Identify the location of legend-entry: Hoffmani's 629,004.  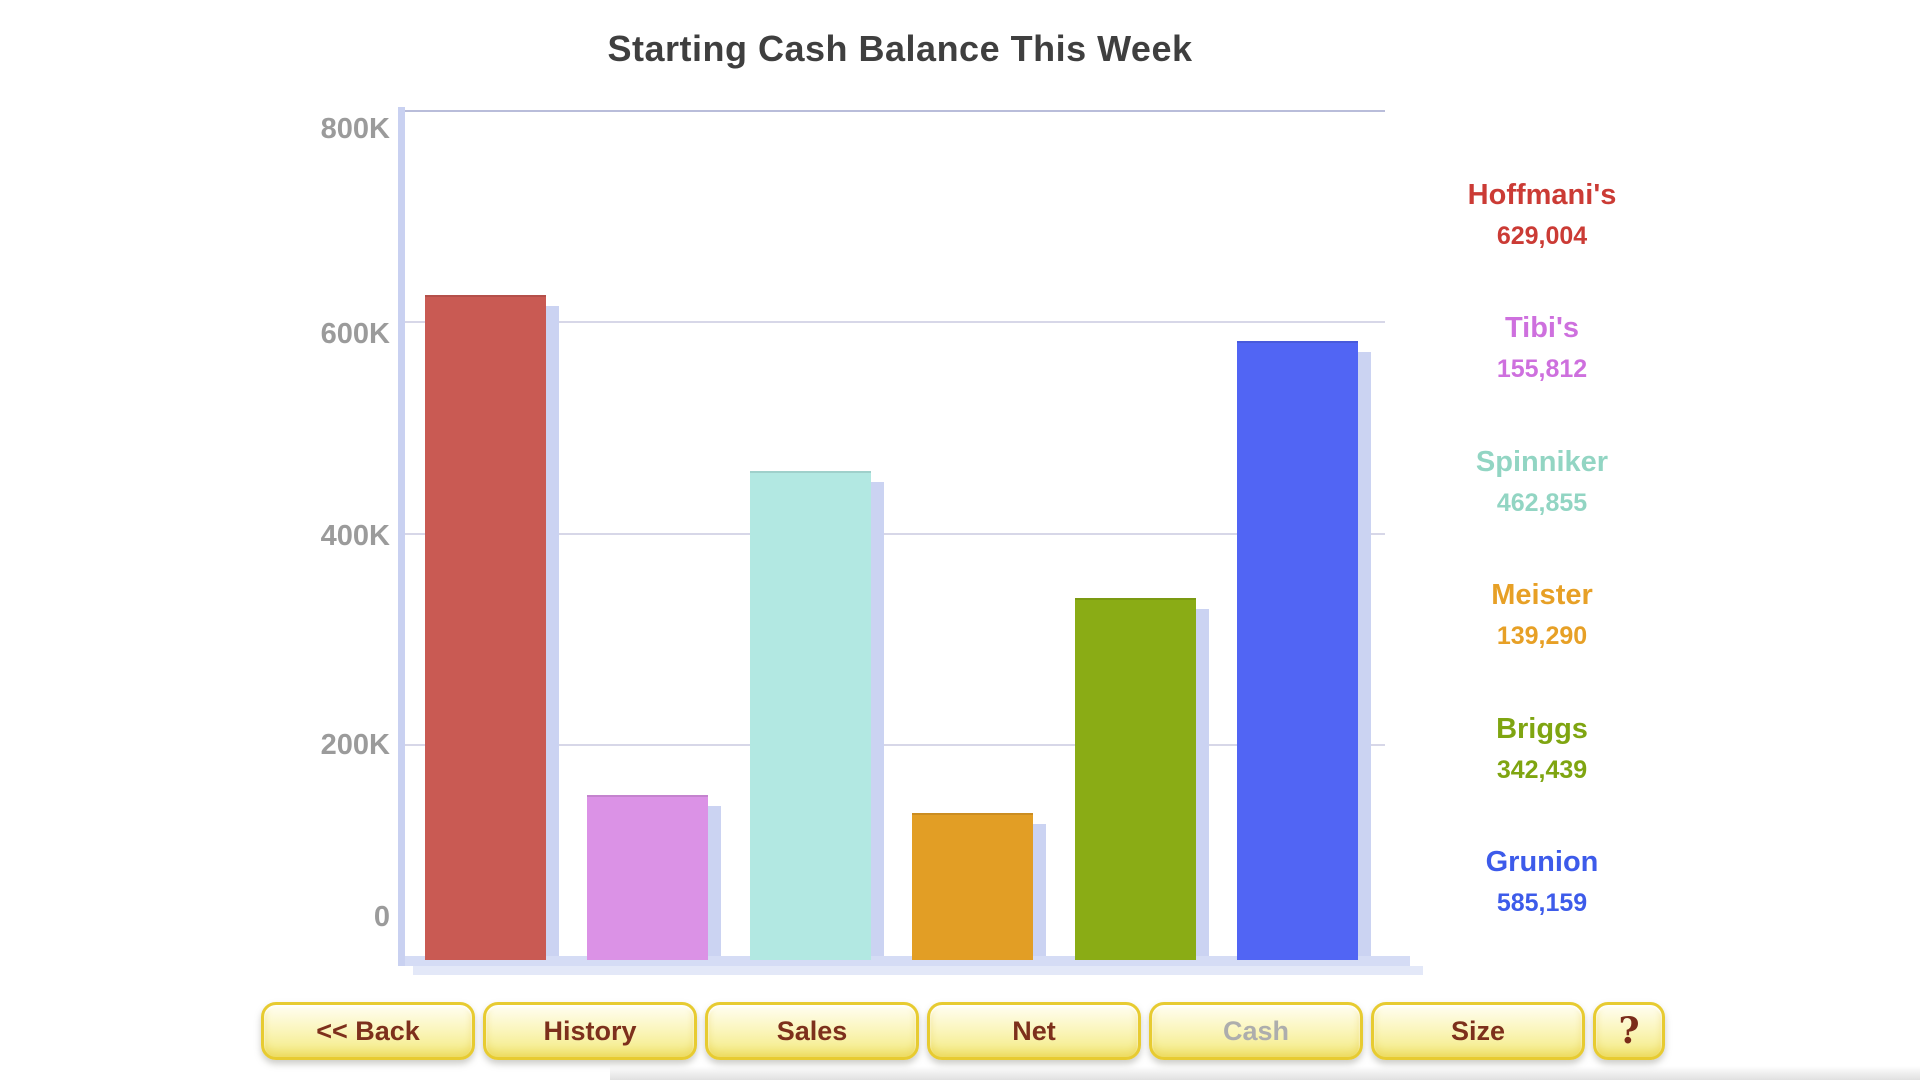
(1542, 214).